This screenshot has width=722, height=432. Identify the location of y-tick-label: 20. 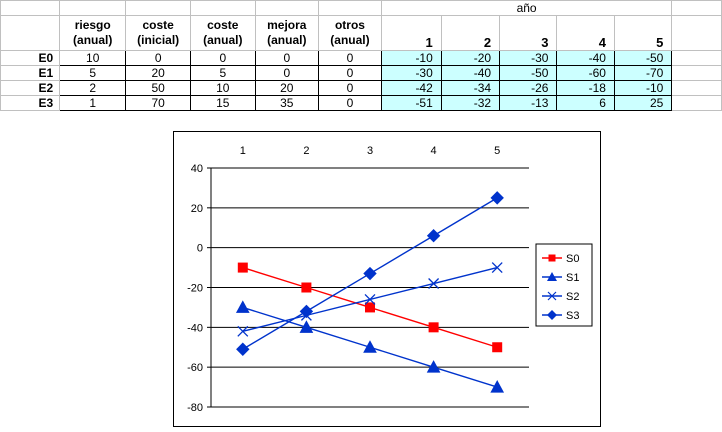
(197, 209).